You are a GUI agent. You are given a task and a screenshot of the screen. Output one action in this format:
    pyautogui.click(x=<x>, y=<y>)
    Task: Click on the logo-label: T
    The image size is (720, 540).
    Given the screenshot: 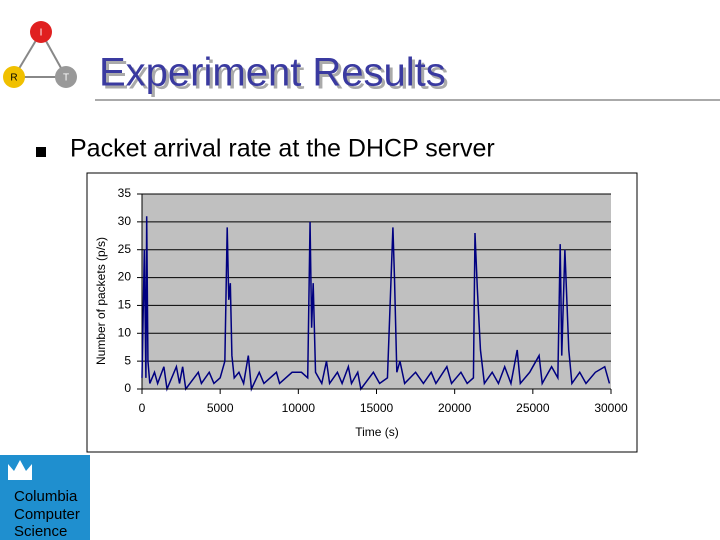 What is the action you would take?
    pyautogui.click(x=66, y=78)
    